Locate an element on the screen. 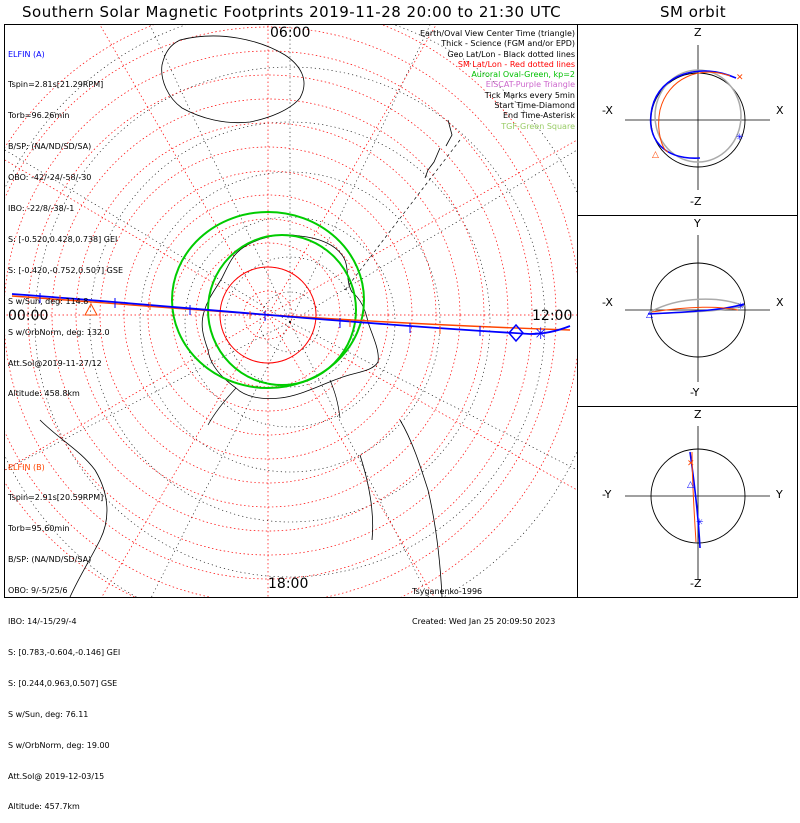 This screenshot has height=823, width=800. sm3-top-label: Z is located at coordinates (698, 414).